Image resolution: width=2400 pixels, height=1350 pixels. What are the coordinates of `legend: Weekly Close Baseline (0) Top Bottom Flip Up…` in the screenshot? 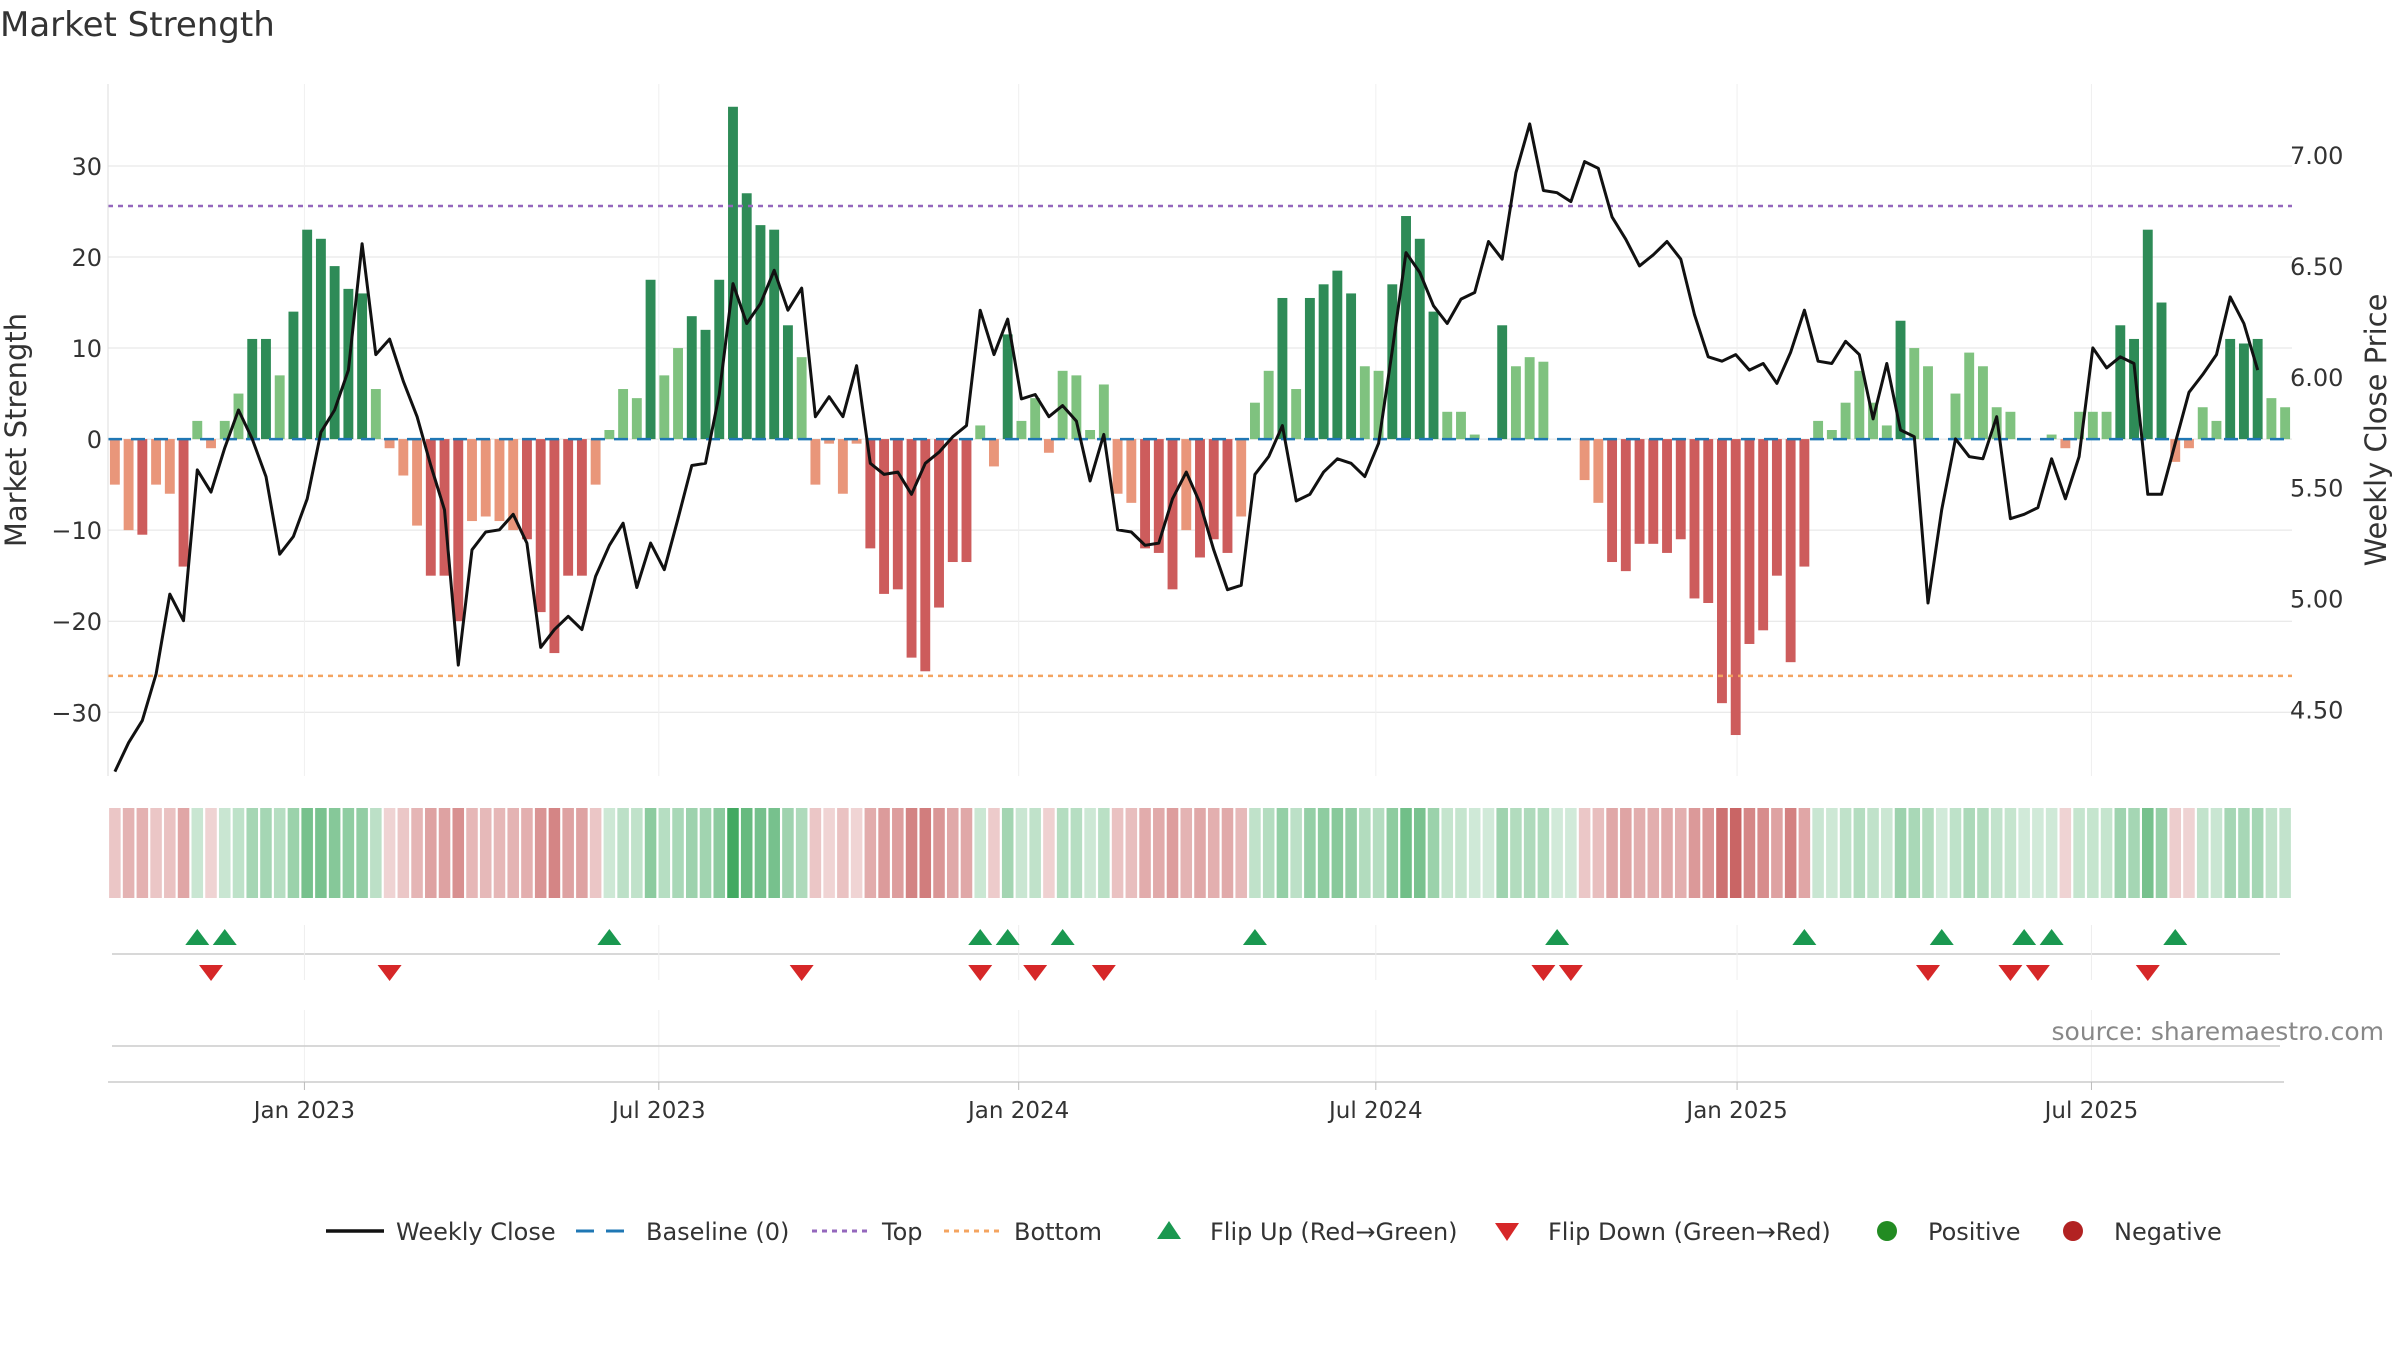 It's located at (1274, 1232).